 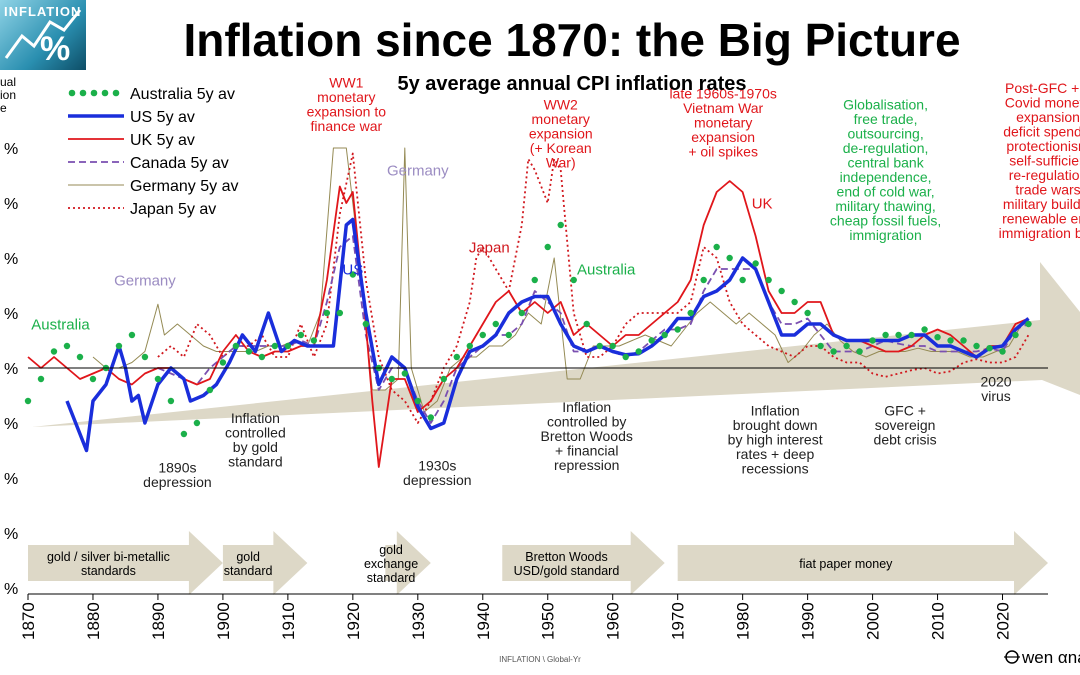 I want to click on legend-item: Canada 5y av, so click(x=148, y=163).